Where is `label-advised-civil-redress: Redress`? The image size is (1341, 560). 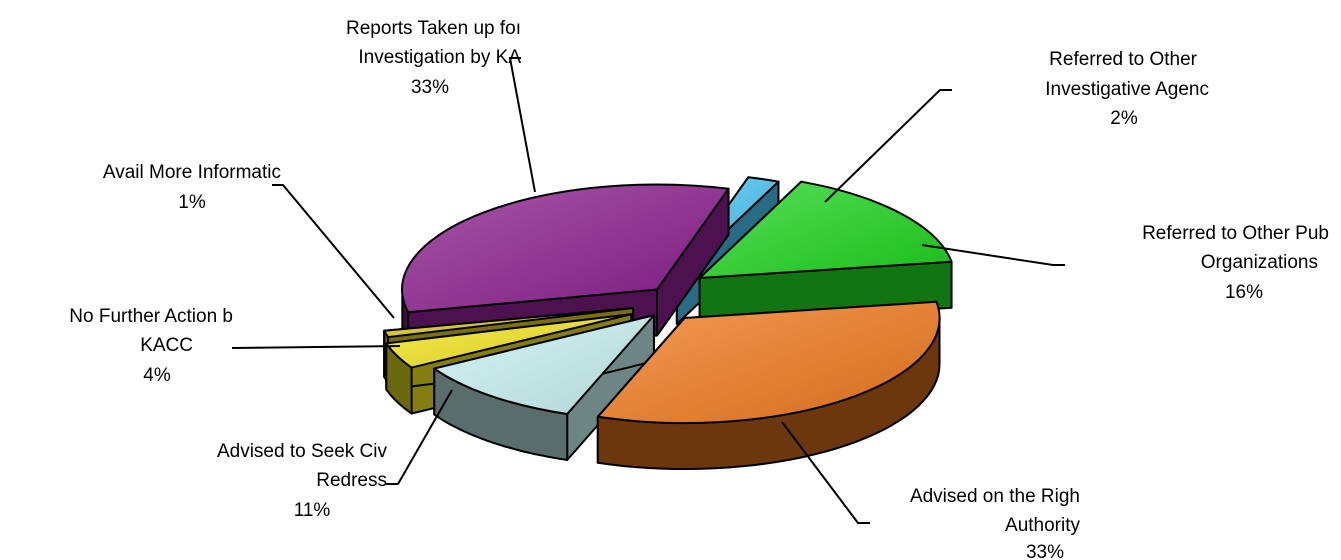 label-advised-civil-redress: Redress is located at coordinates (351, 480).